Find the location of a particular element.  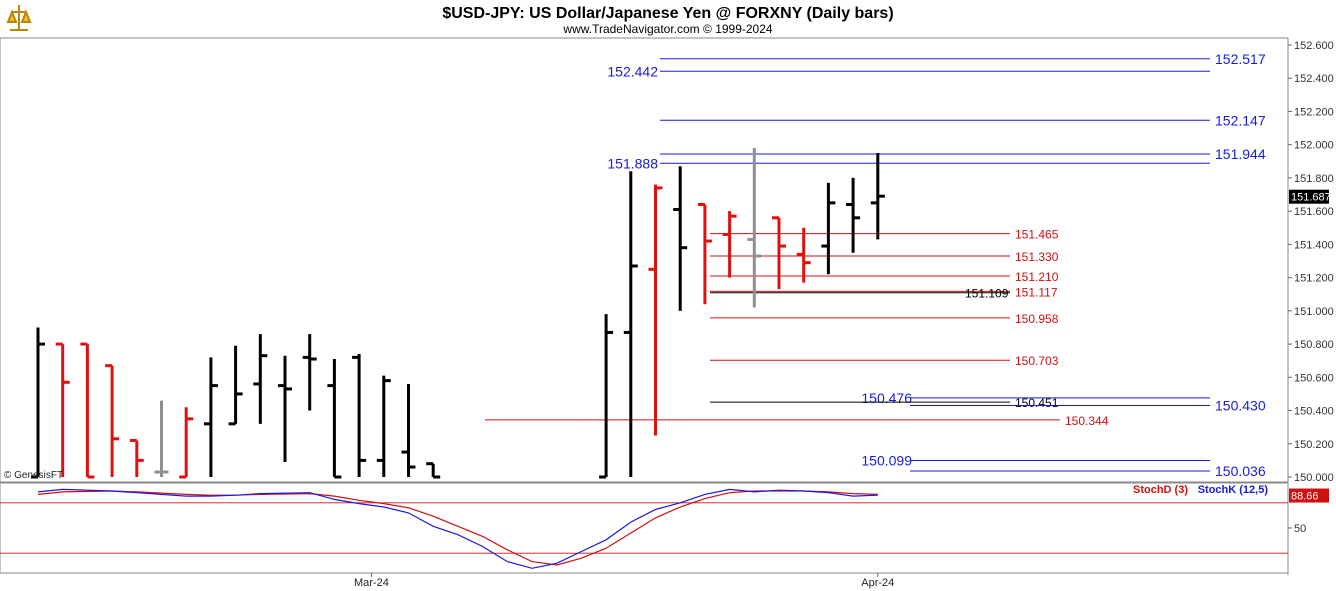

price-tick-label: 152.200 is located at coordinates (1314, 112).